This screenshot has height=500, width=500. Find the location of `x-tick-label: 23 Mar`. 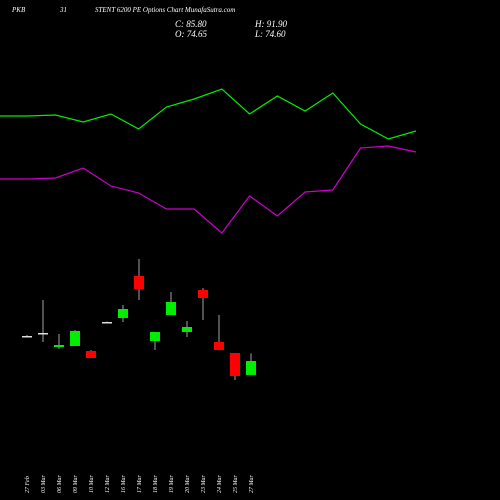

x-tick-label: 23 Mar is located at coordinates (204, 484).